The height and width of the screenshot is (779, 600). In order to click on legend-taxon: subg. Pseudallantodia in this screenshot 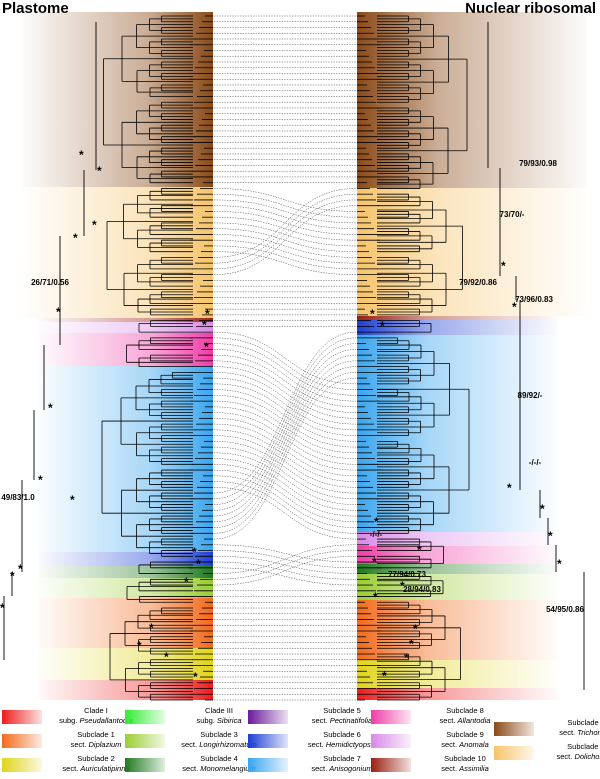, I will do `click(96, 721)`.